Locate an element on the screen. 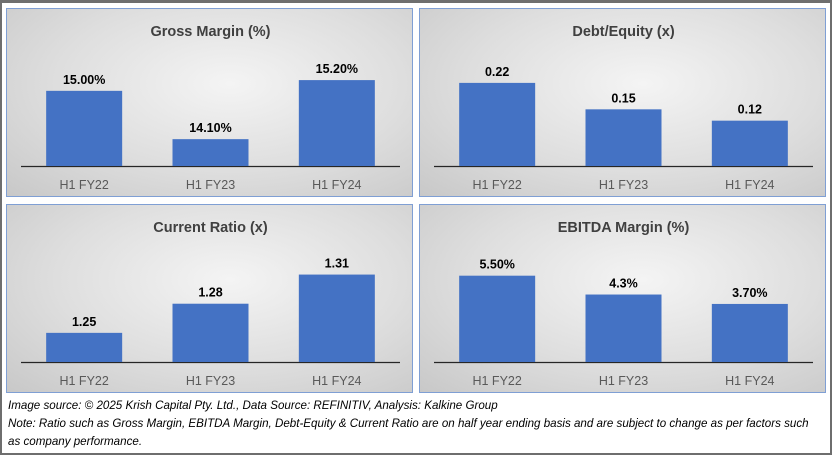  data-label: 15.00% is located at coordinates (84, 80).